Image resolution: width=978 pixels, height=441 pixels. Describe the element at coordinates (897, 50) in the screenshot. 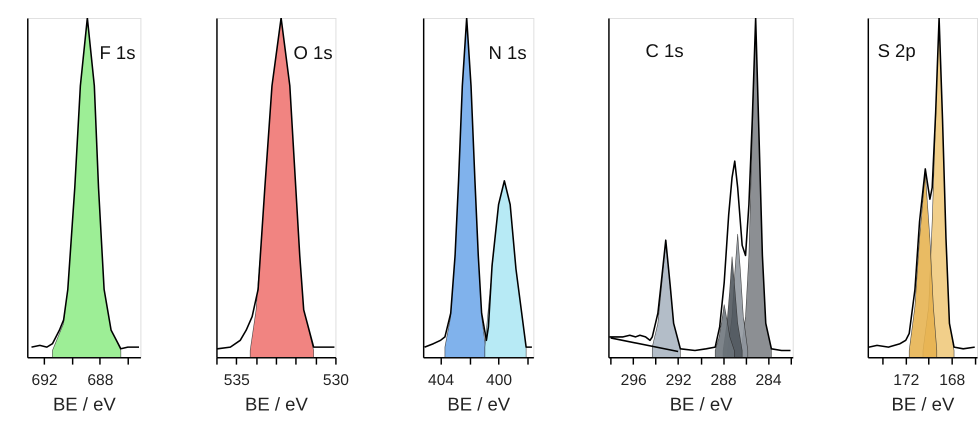

I see `text: S 2p` at that location.